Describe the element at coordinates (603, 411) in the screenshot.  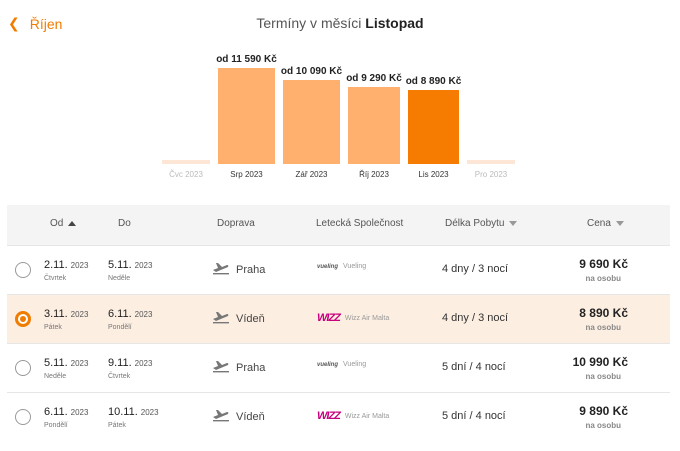
I see `price: 9 890 Kč` at that location.